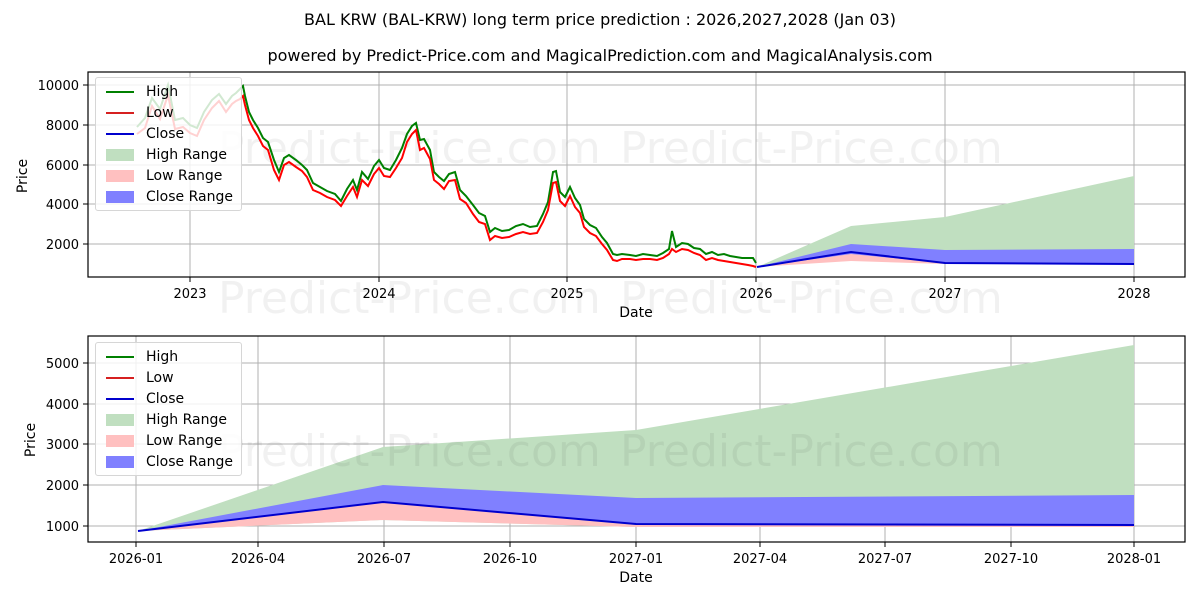  What do you see at coordinates (1011, 559) in the screenshot?
I see `bottom-xtick-label: 2027-10` at bounding box center [1011, 559].